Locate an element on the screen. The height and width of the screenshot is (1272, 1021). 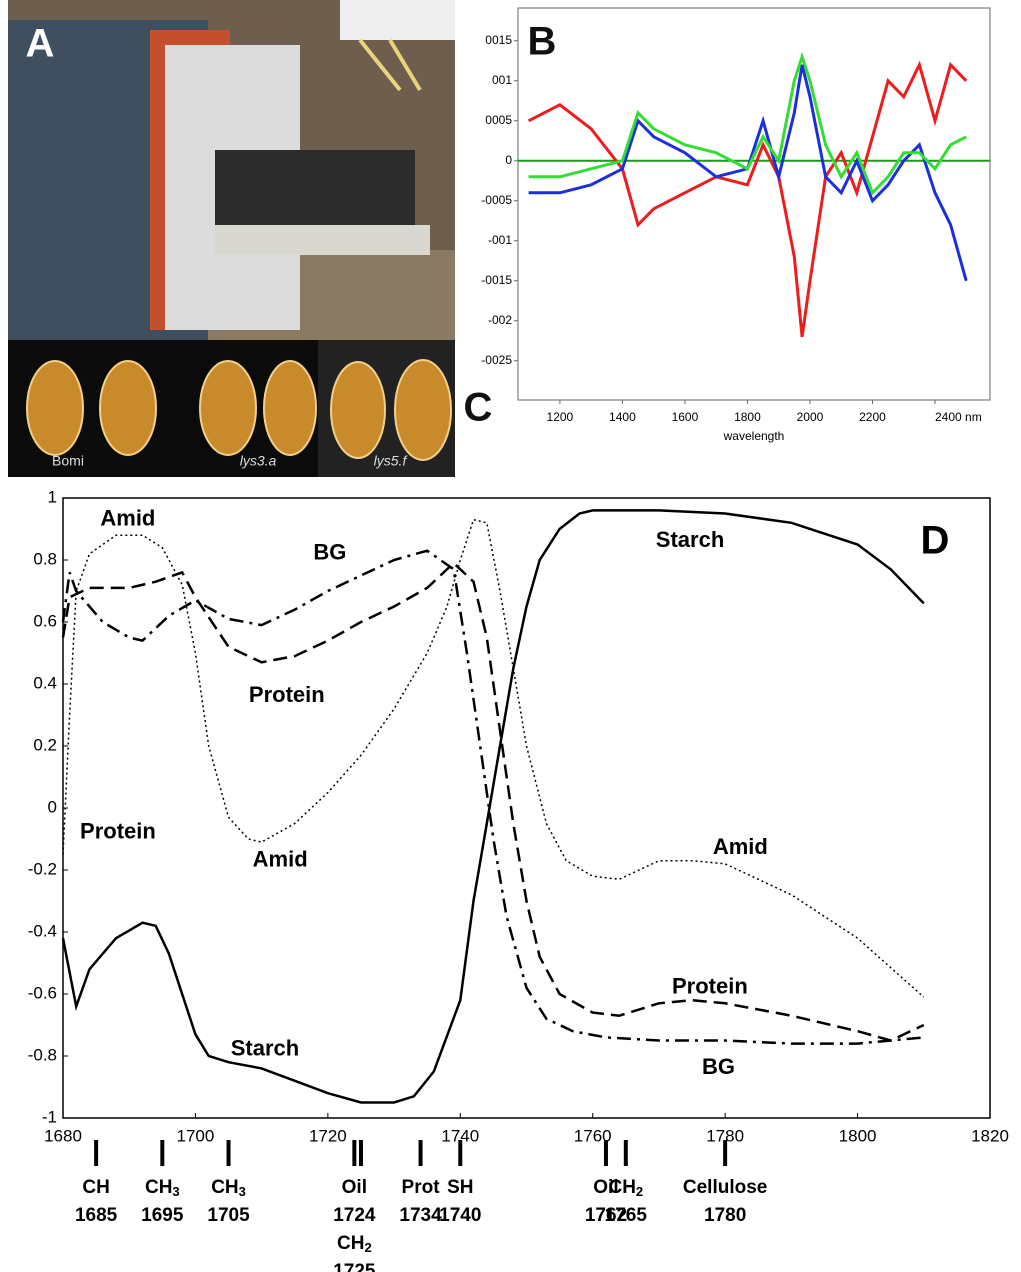
band-wavelength: 1685 is located at coordinates (96, 1215).